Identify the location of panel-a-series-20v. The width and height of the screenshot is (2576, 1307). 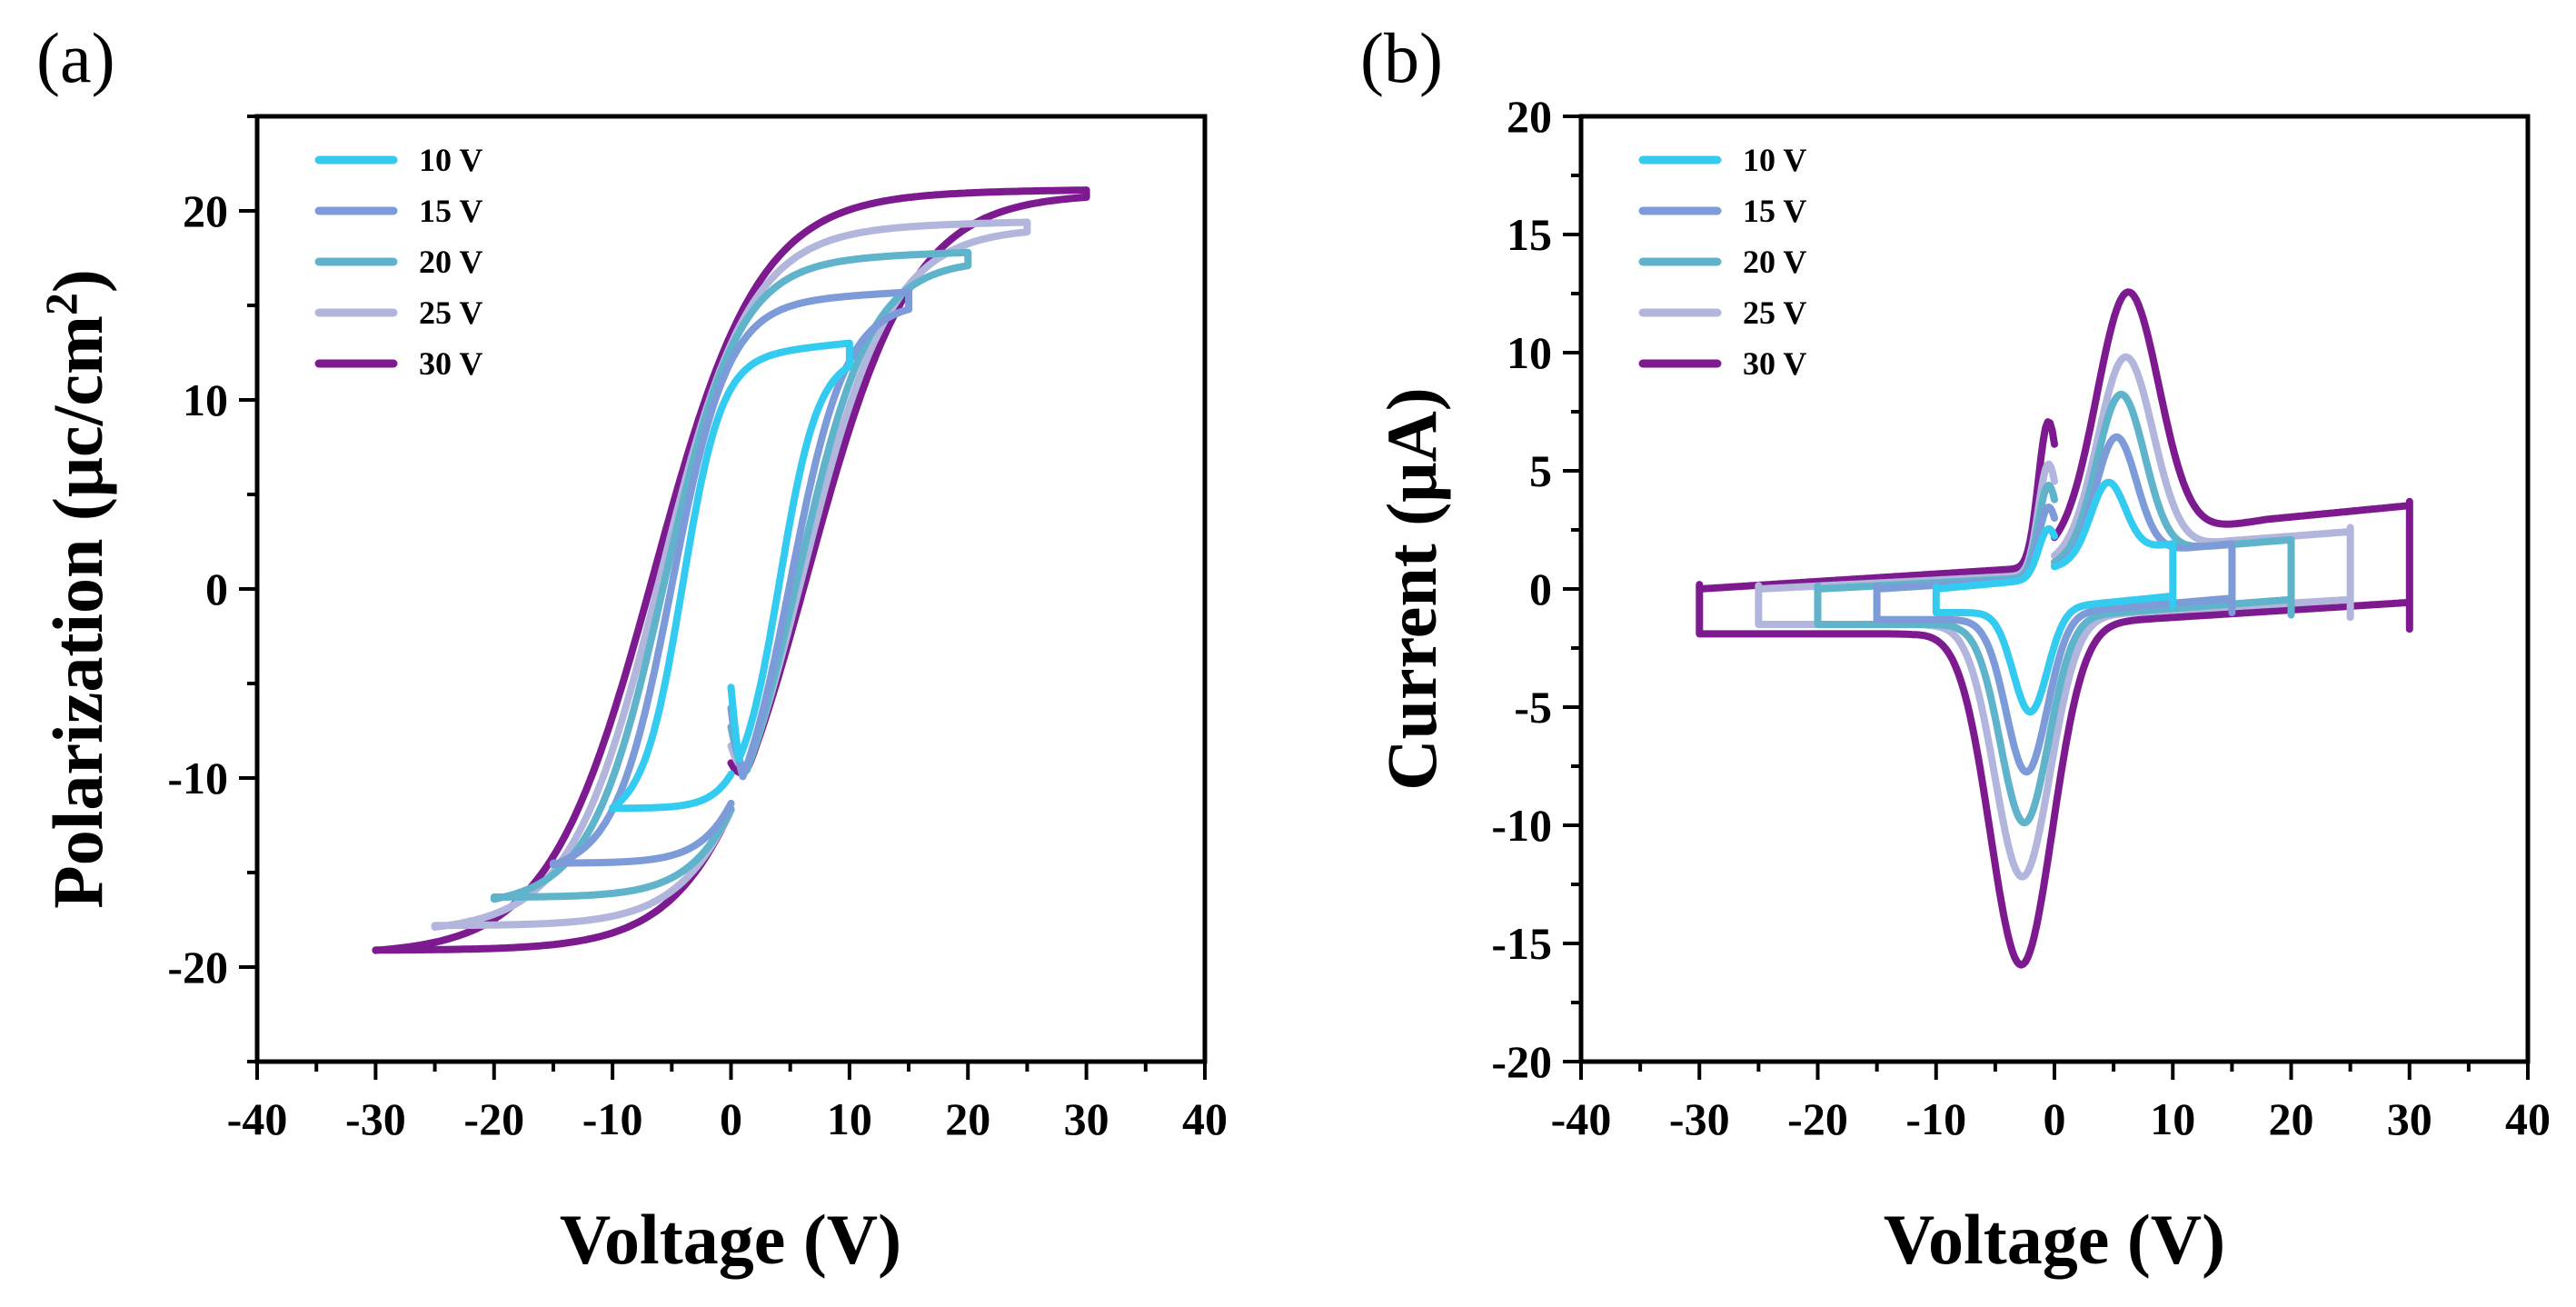
(731, 575).